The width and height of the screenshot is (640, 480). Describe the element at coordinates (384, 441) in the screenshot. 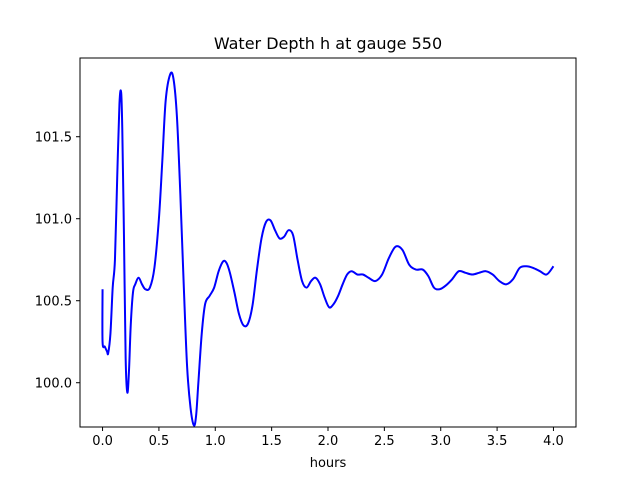

I see `x-tick-label: 2.5` at that location.